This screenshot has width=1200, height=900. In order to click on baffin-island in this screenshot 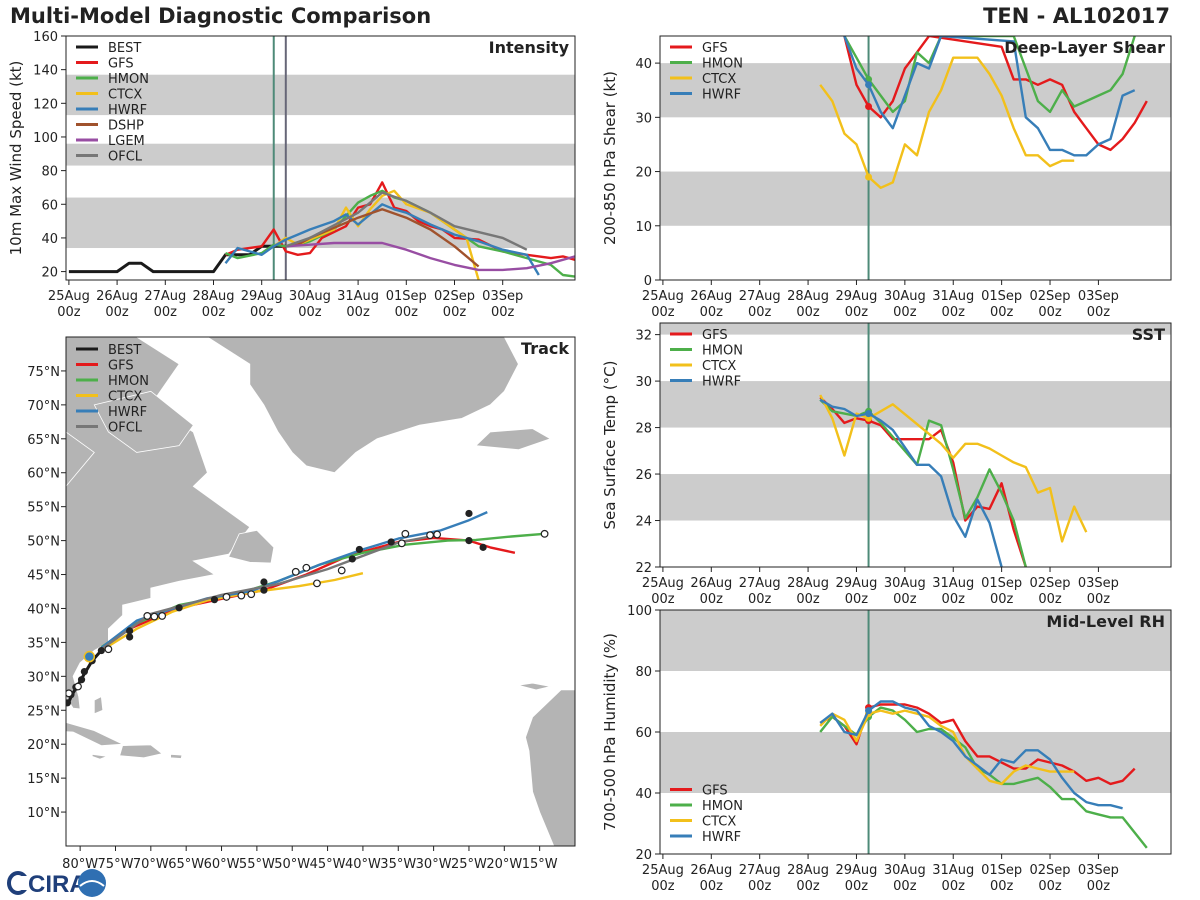, I will do `click(143, 421)`.